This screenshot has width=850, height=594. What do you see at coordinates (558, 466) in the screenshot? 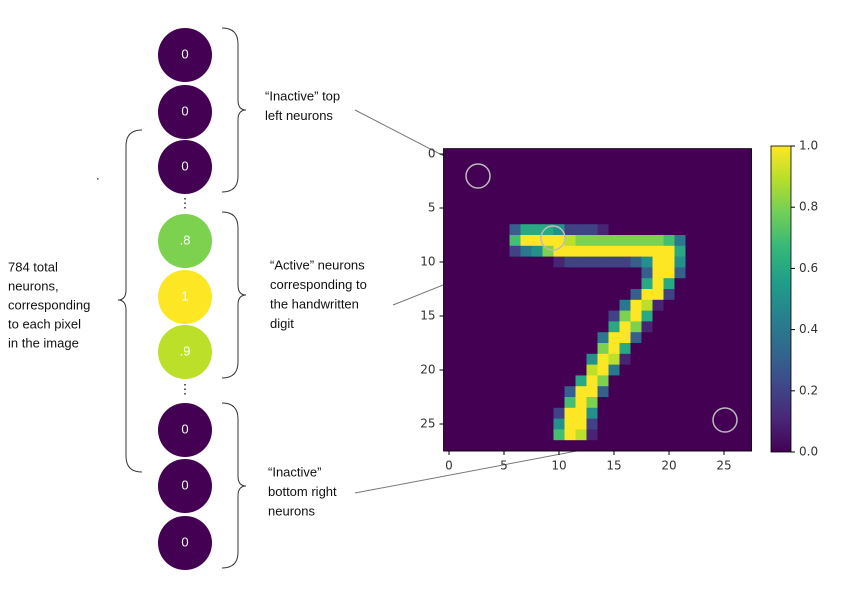
I see `x-tick-label: 10` at bounding box center [558, 466].